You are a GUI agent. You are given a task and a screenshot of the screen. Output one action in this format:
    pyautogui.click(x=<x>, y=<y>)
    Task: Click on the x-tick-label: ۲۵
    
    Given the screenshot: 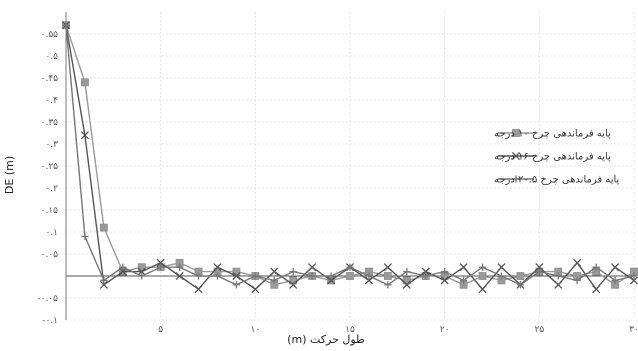 What is the action you would take?
    pyautogui.click(x=539, y=330)
    